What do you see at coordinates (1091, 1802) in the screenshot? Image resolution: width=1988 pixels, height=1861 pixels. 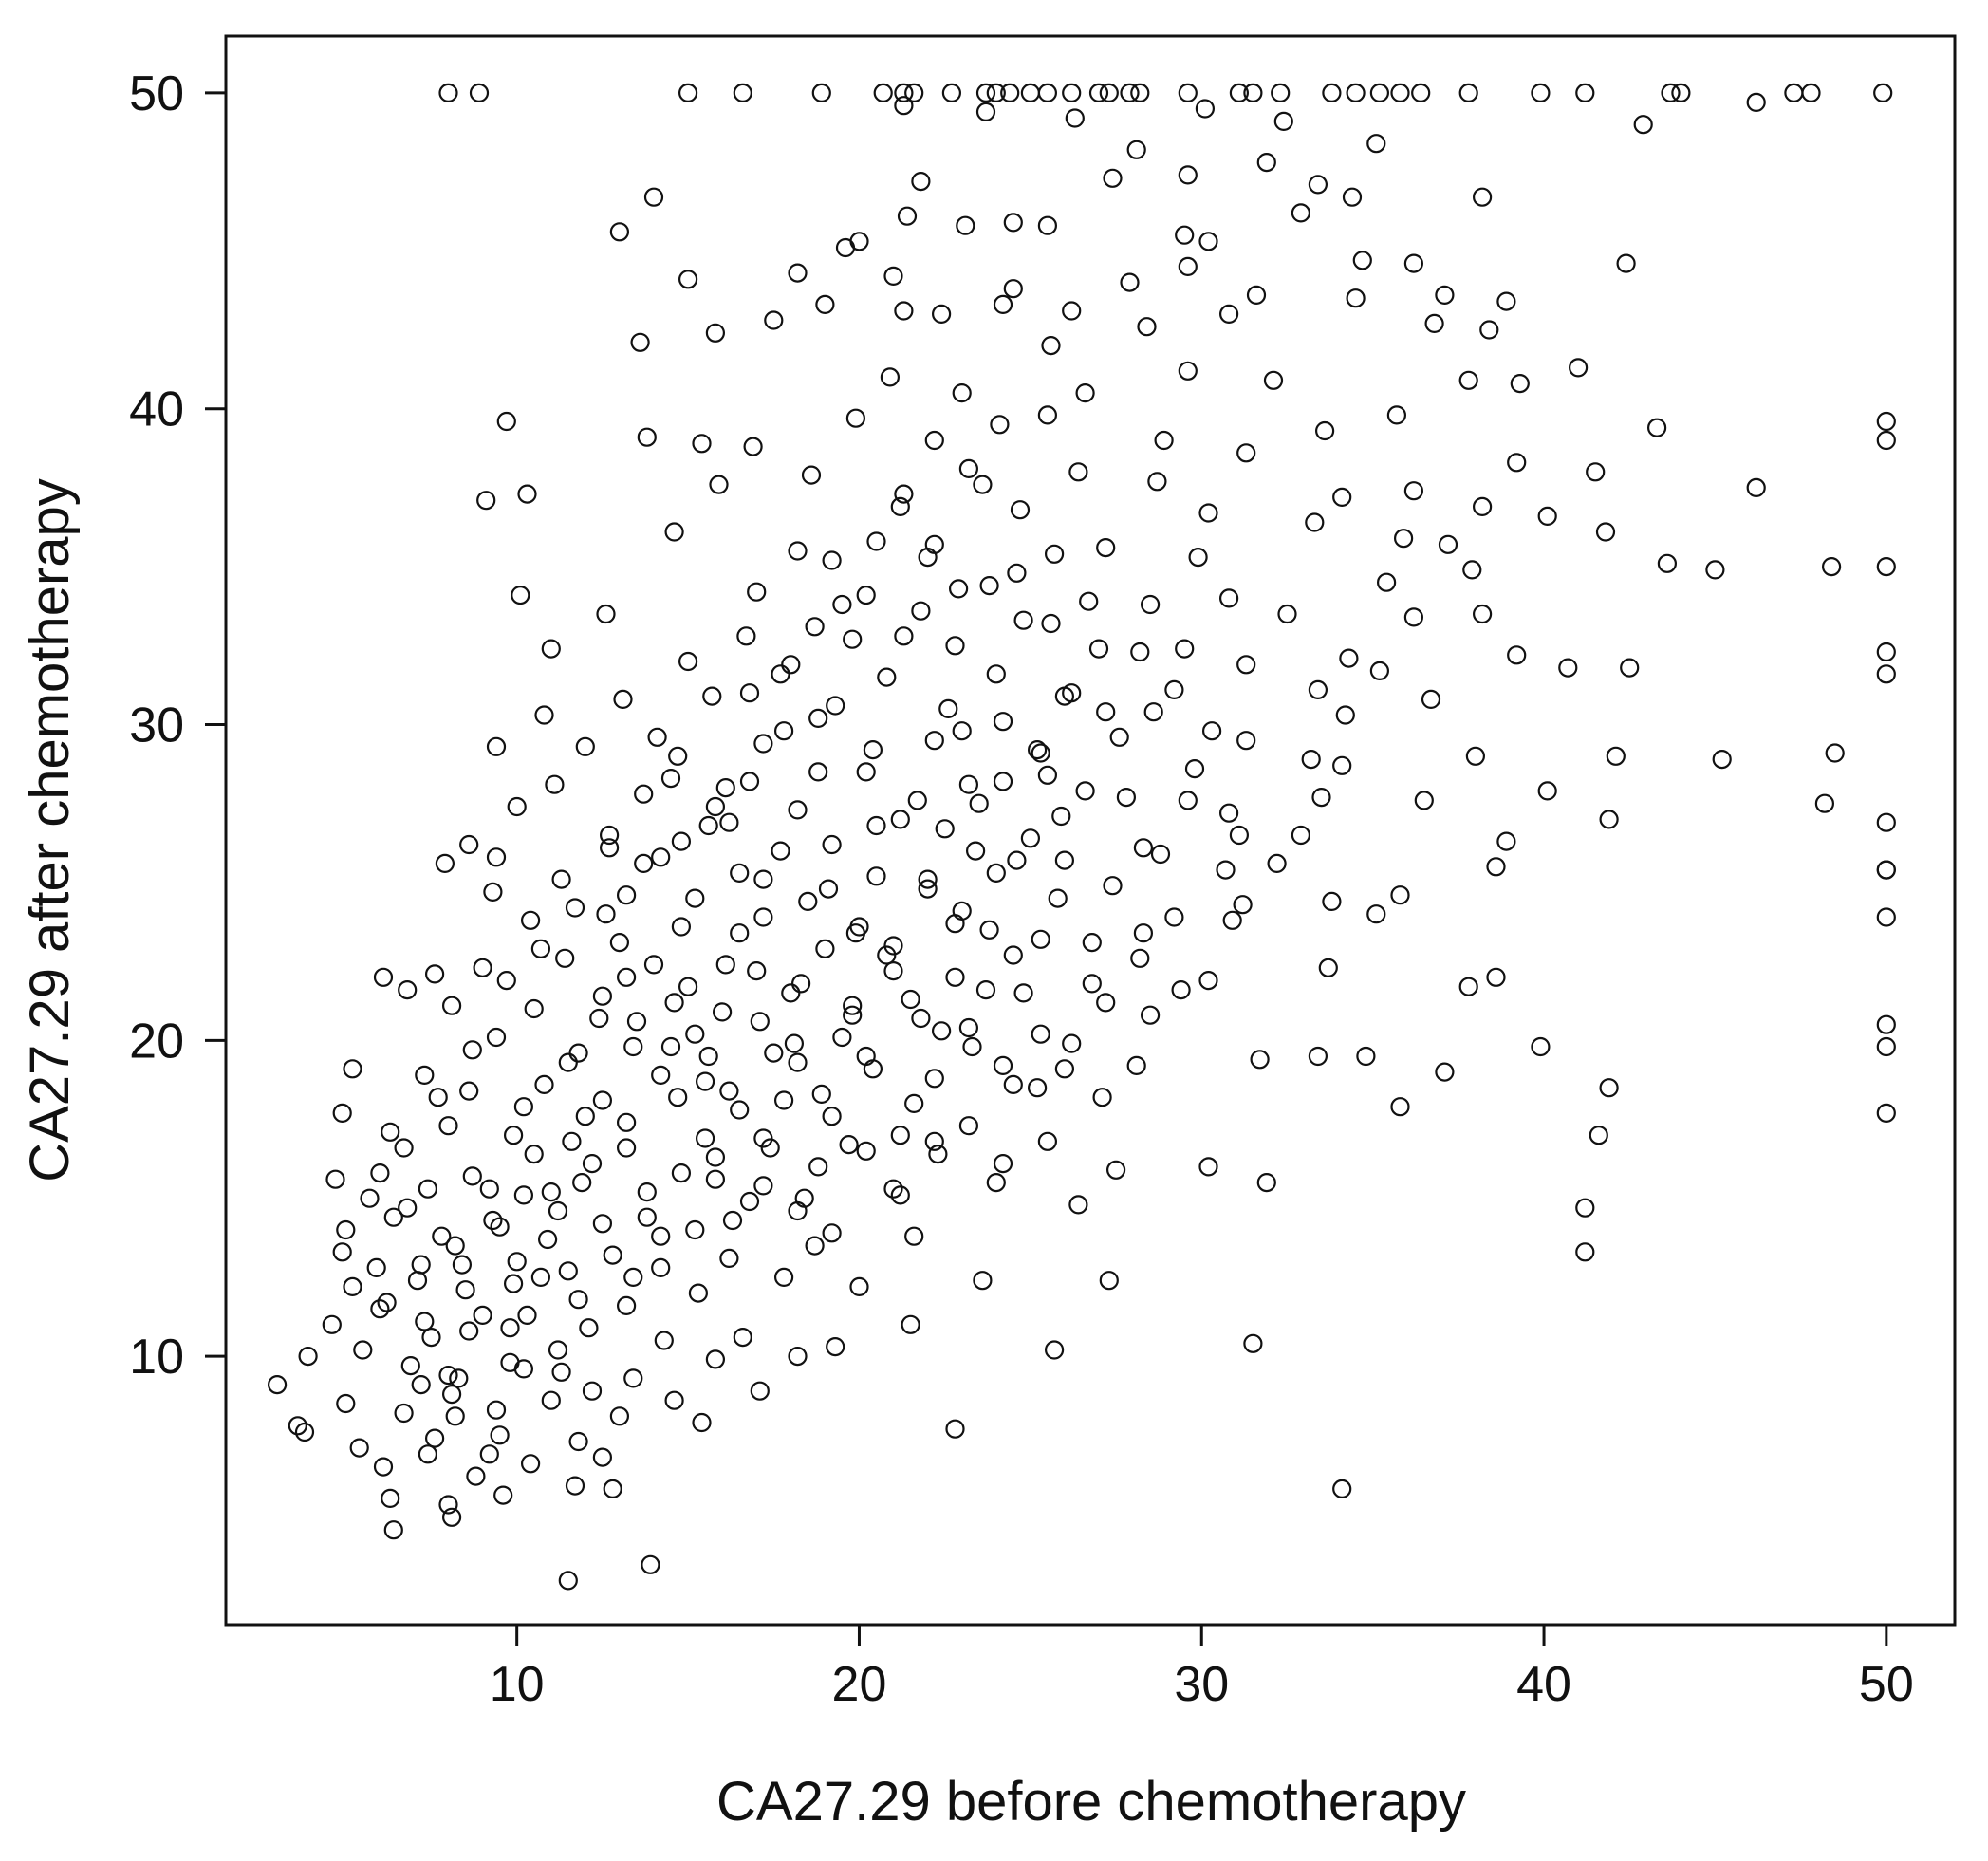 I see `x-axis-label: CA27.29 before chemotherapy` at bounding box center [1091, 1802].